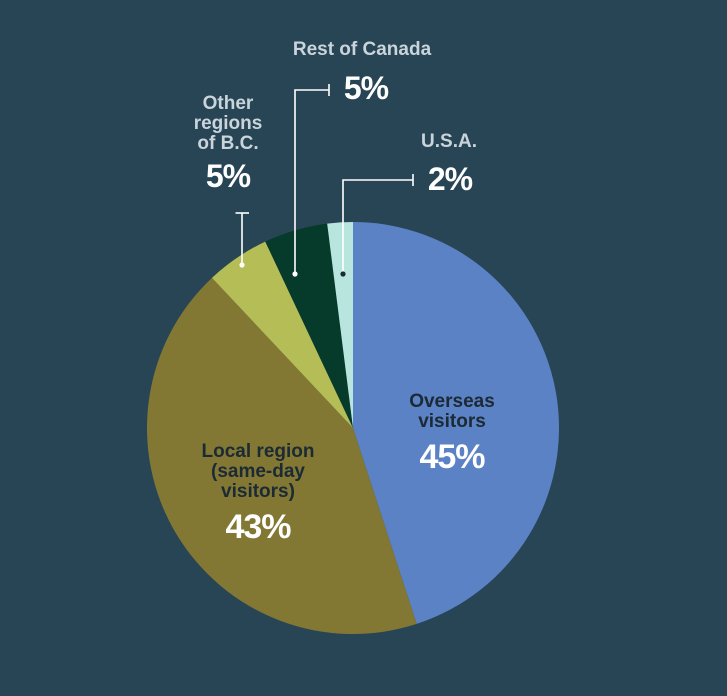  I want to click on pie-slice-rest_canada, so click(309, 325).